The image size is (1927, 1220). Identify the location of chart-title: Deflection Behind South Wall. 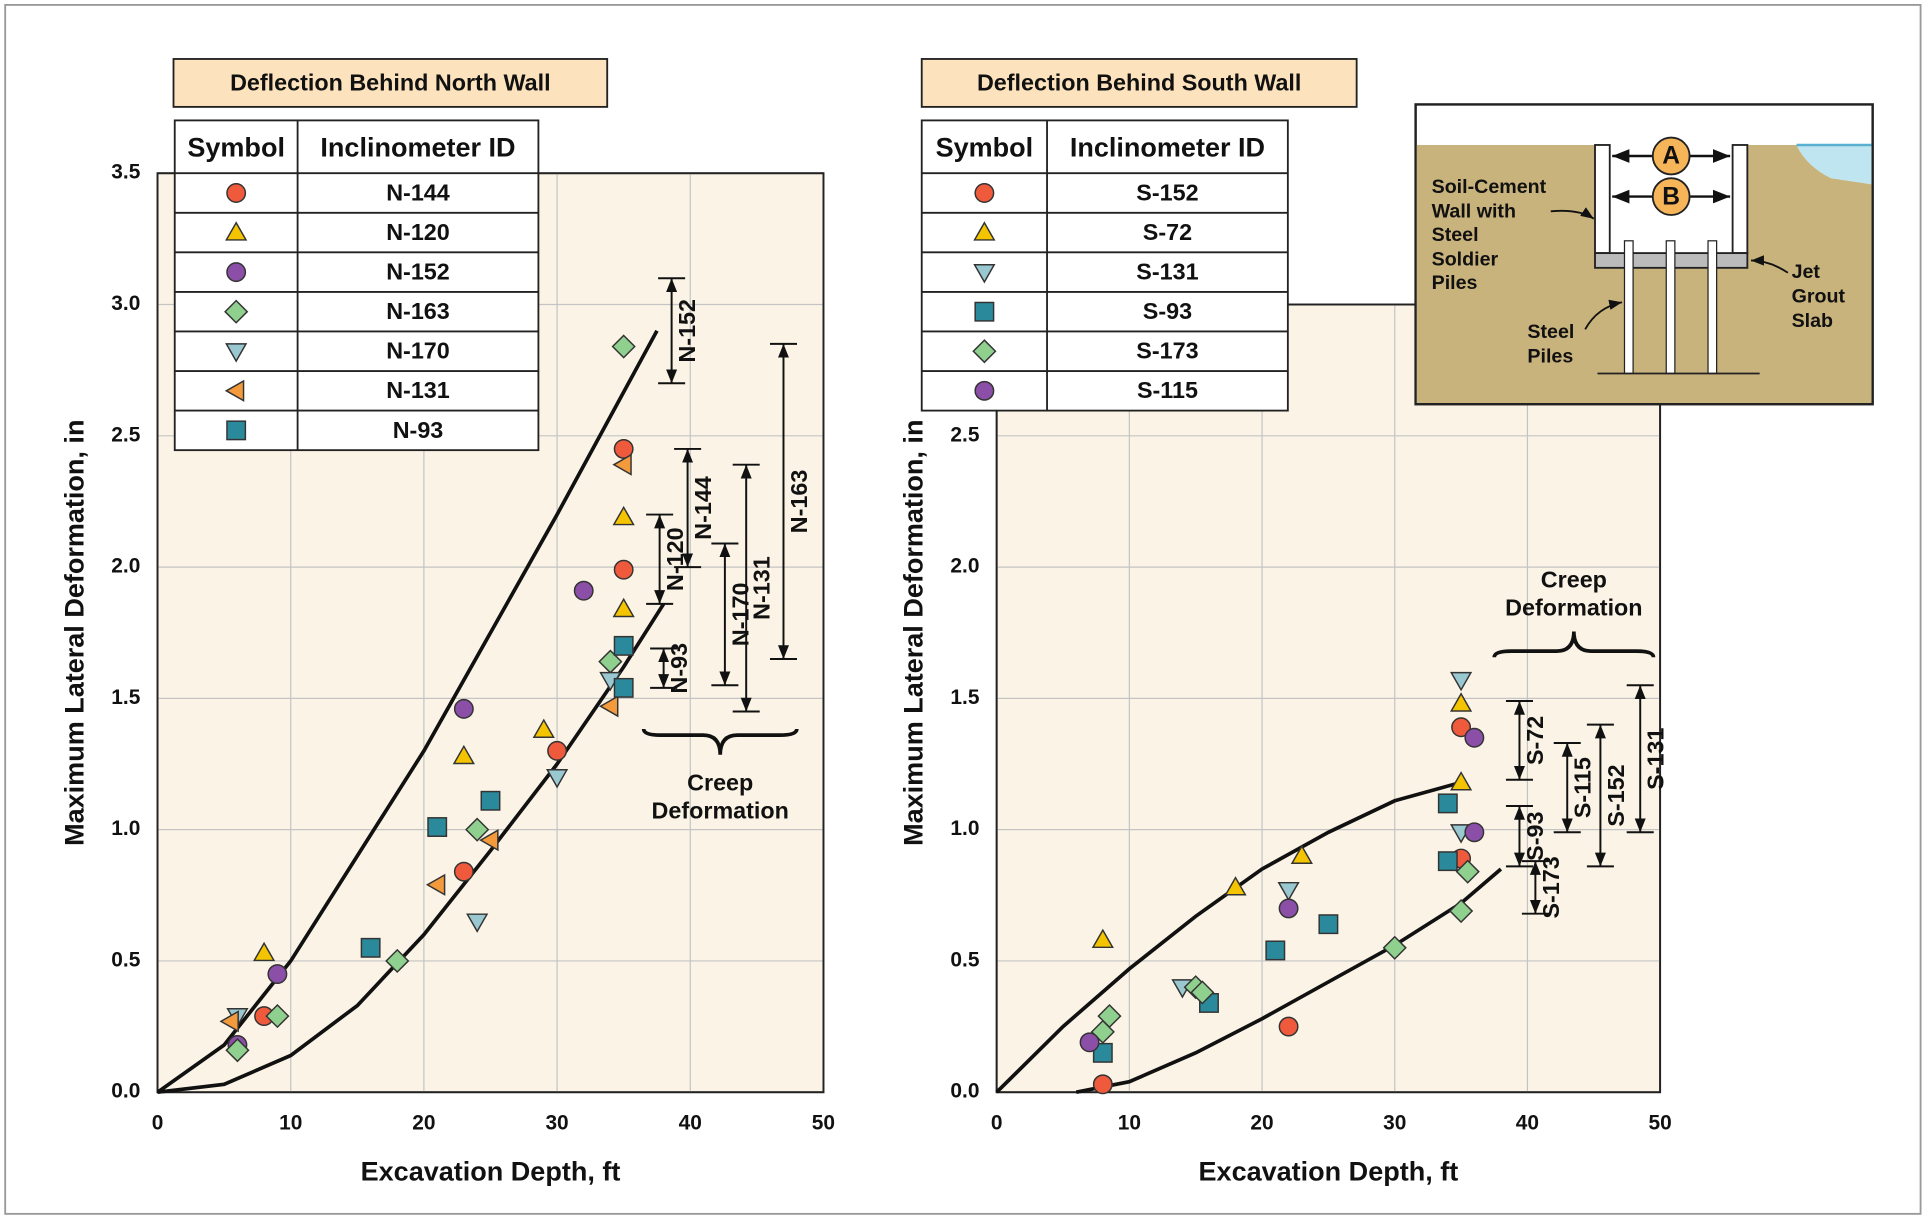
(1139, 82).